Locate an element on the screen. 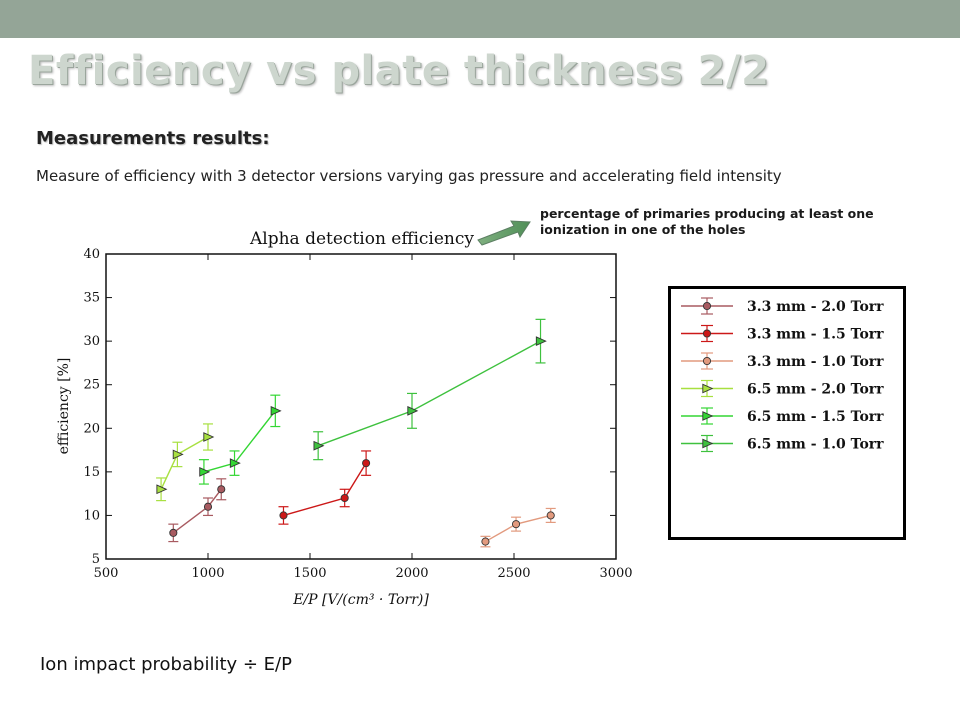 The height and width of the screenshot is (720, 960). legend-label: 6.5 mm - 1.0 Torr is located at coordinates (815, 445).